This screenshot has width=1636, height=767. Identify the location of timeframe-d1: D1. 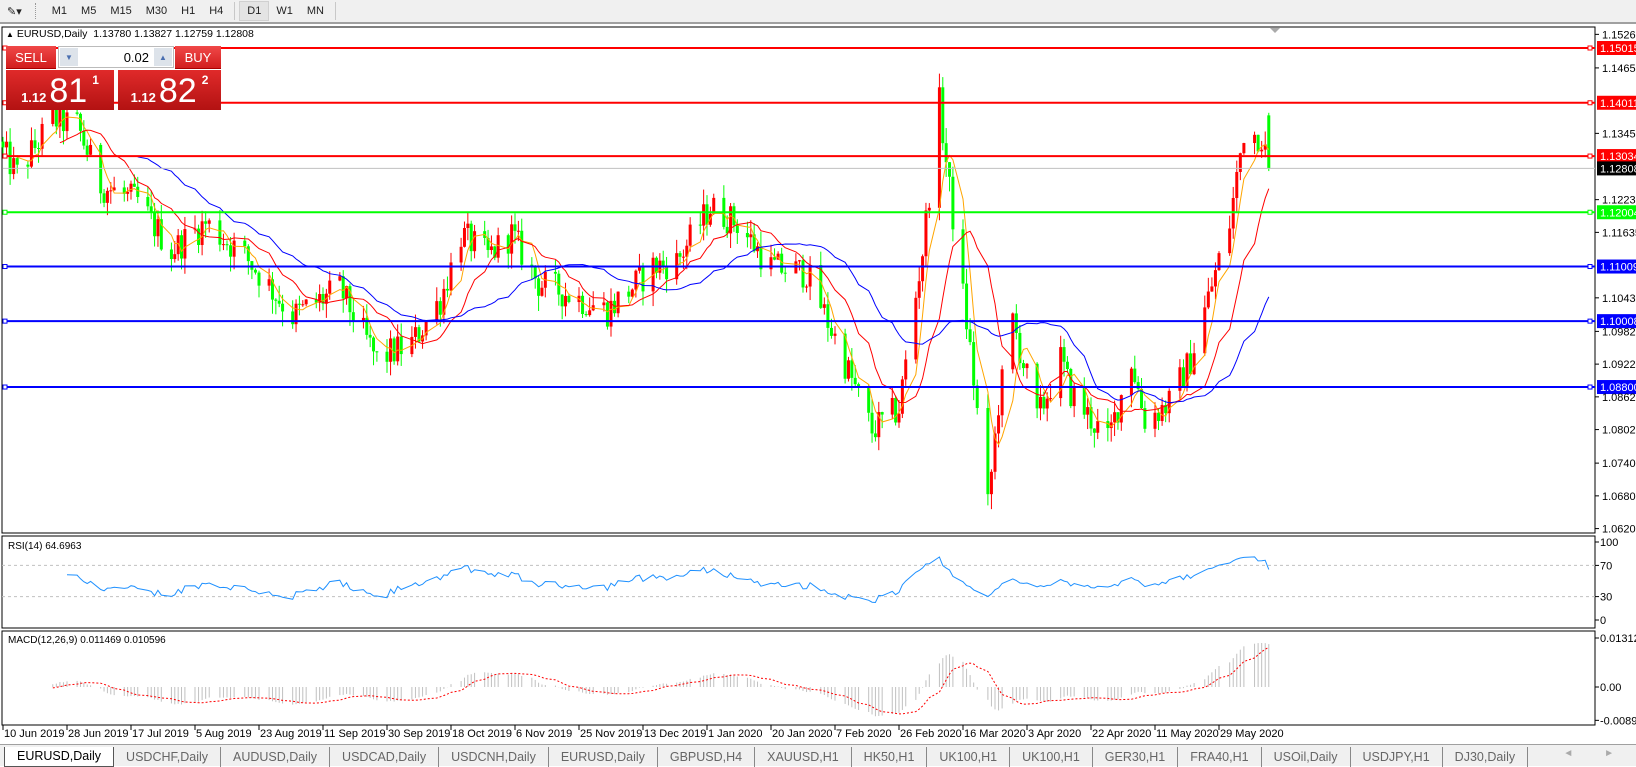
(254, 11).